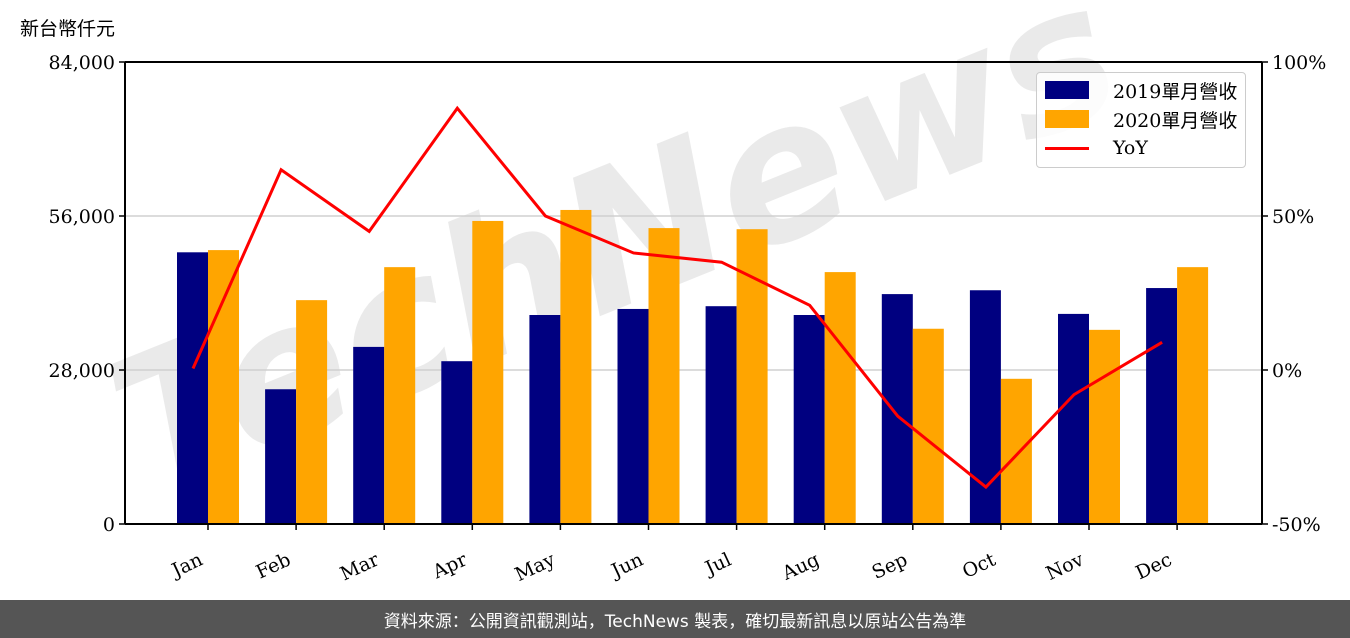 The width and height of the screenshot is (1350, 638). I want to click on legend-item-yoy: YoY, so click(1096, 148).